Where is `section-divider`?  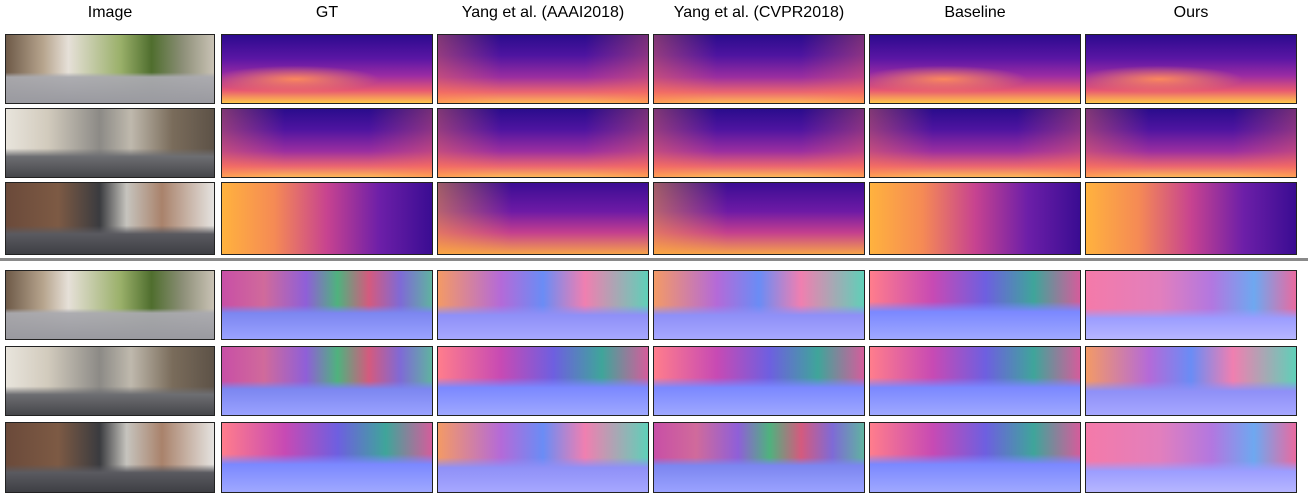 section-divider is located at coordinates (654, 259).